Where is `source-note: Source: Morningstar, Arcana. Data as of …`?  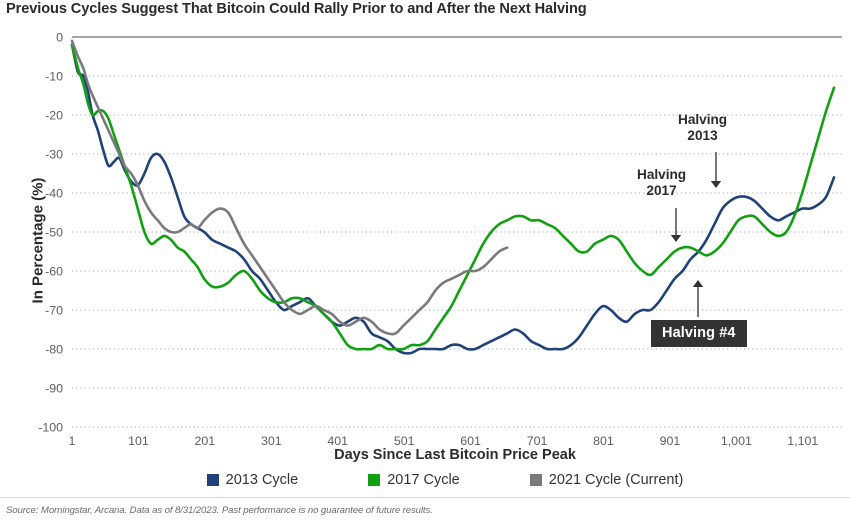 source-note: Source: Morningstar, Arcana. Data as of … is located at coordinates (219, 510).